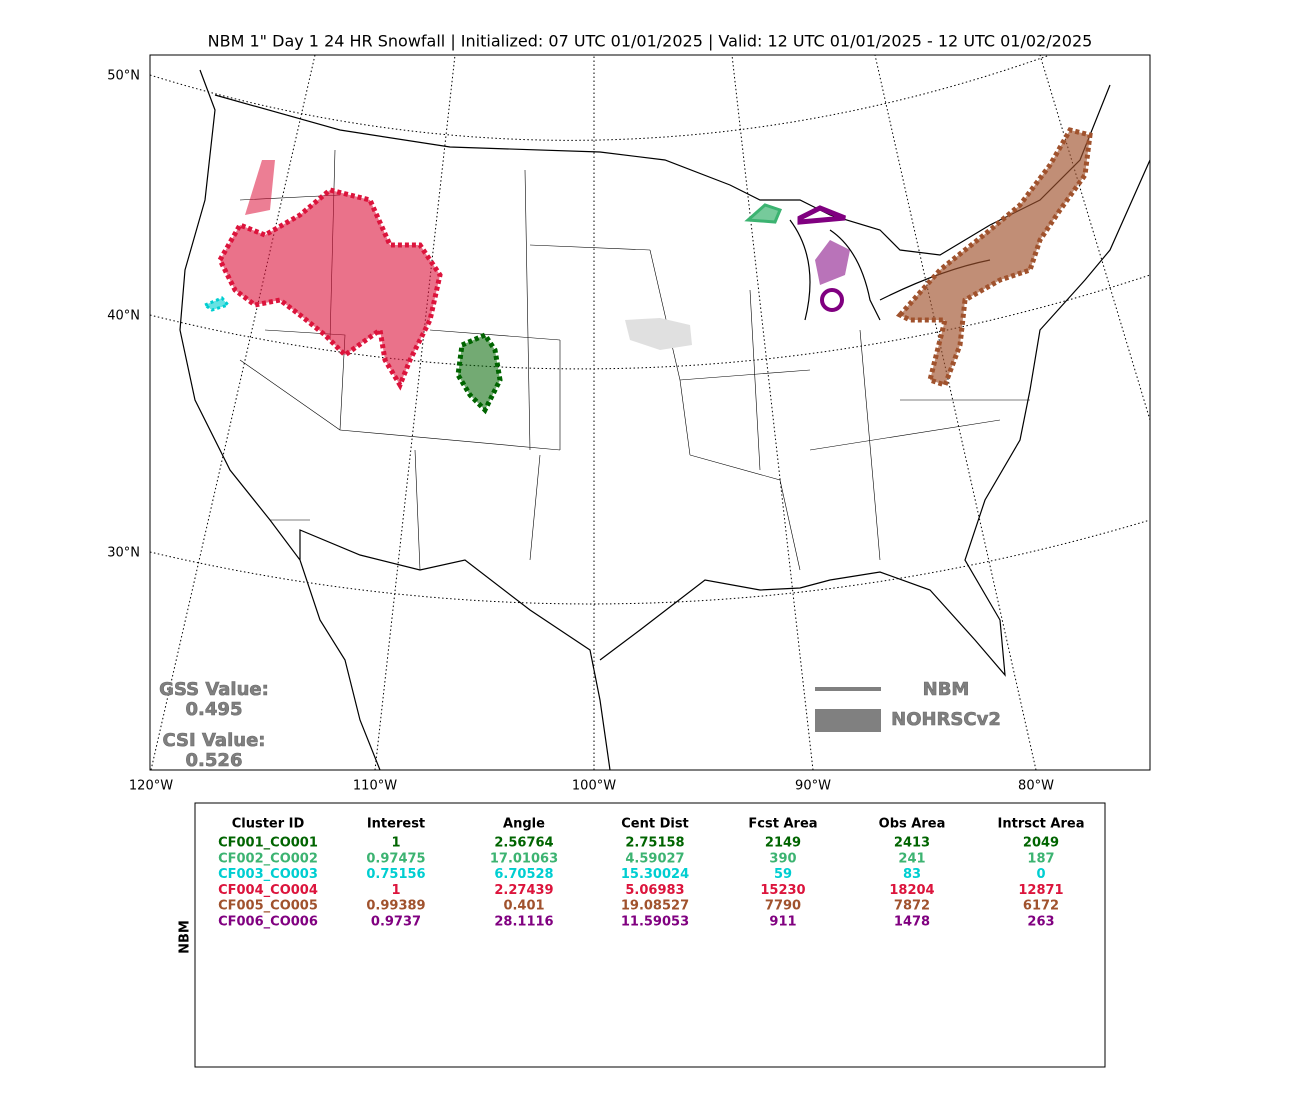 The height and width of the screenshot is (1104, 1300). I want to click on table-cell: CF002_CO002, so click(268, 858).